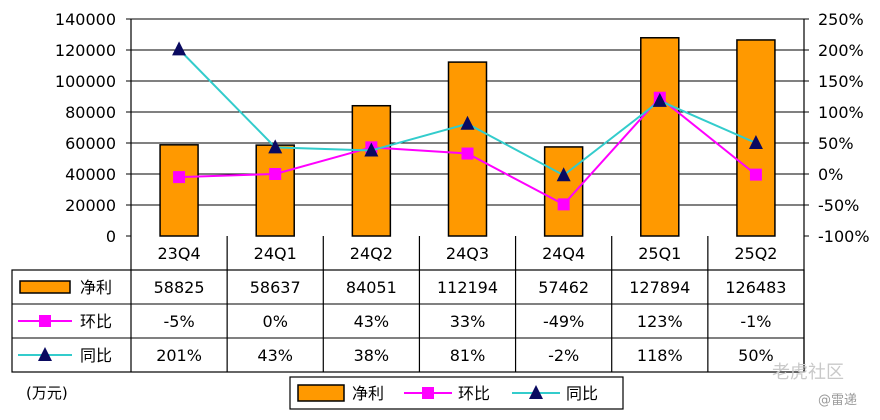 This screenshot has width=880, height=420. Describe the element at coordinates (275, 287) in the screenshot. I see `value-label: 58637` at that location.